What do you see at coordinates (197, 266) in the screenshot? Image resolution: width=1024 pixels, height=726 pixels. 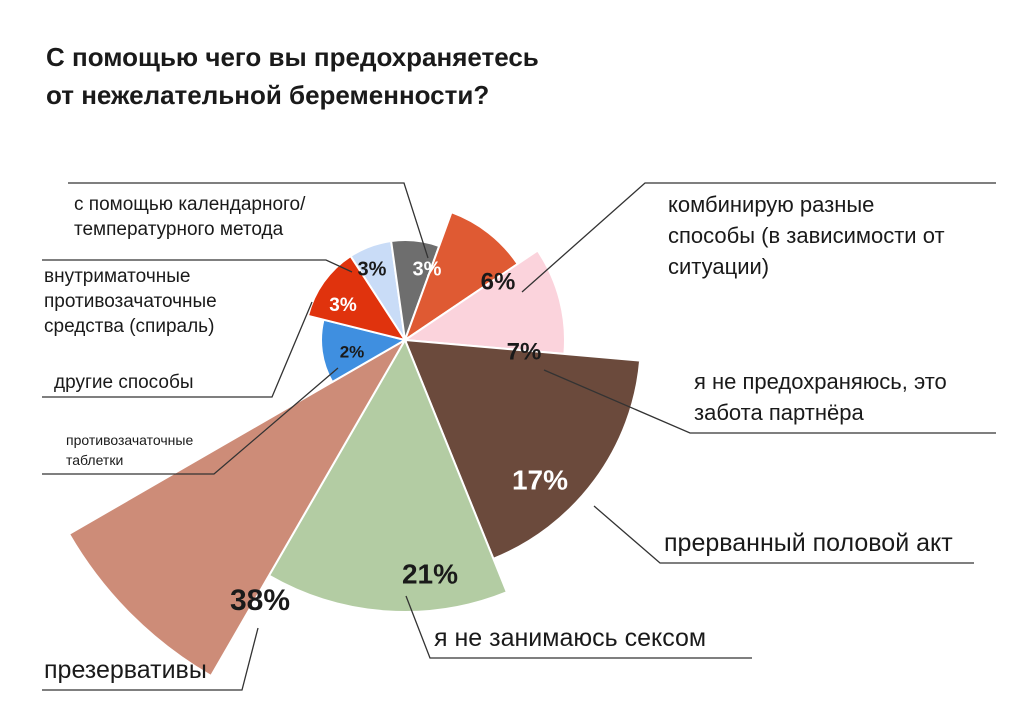 I see `leader-iud` at bounding box center [197, 266].